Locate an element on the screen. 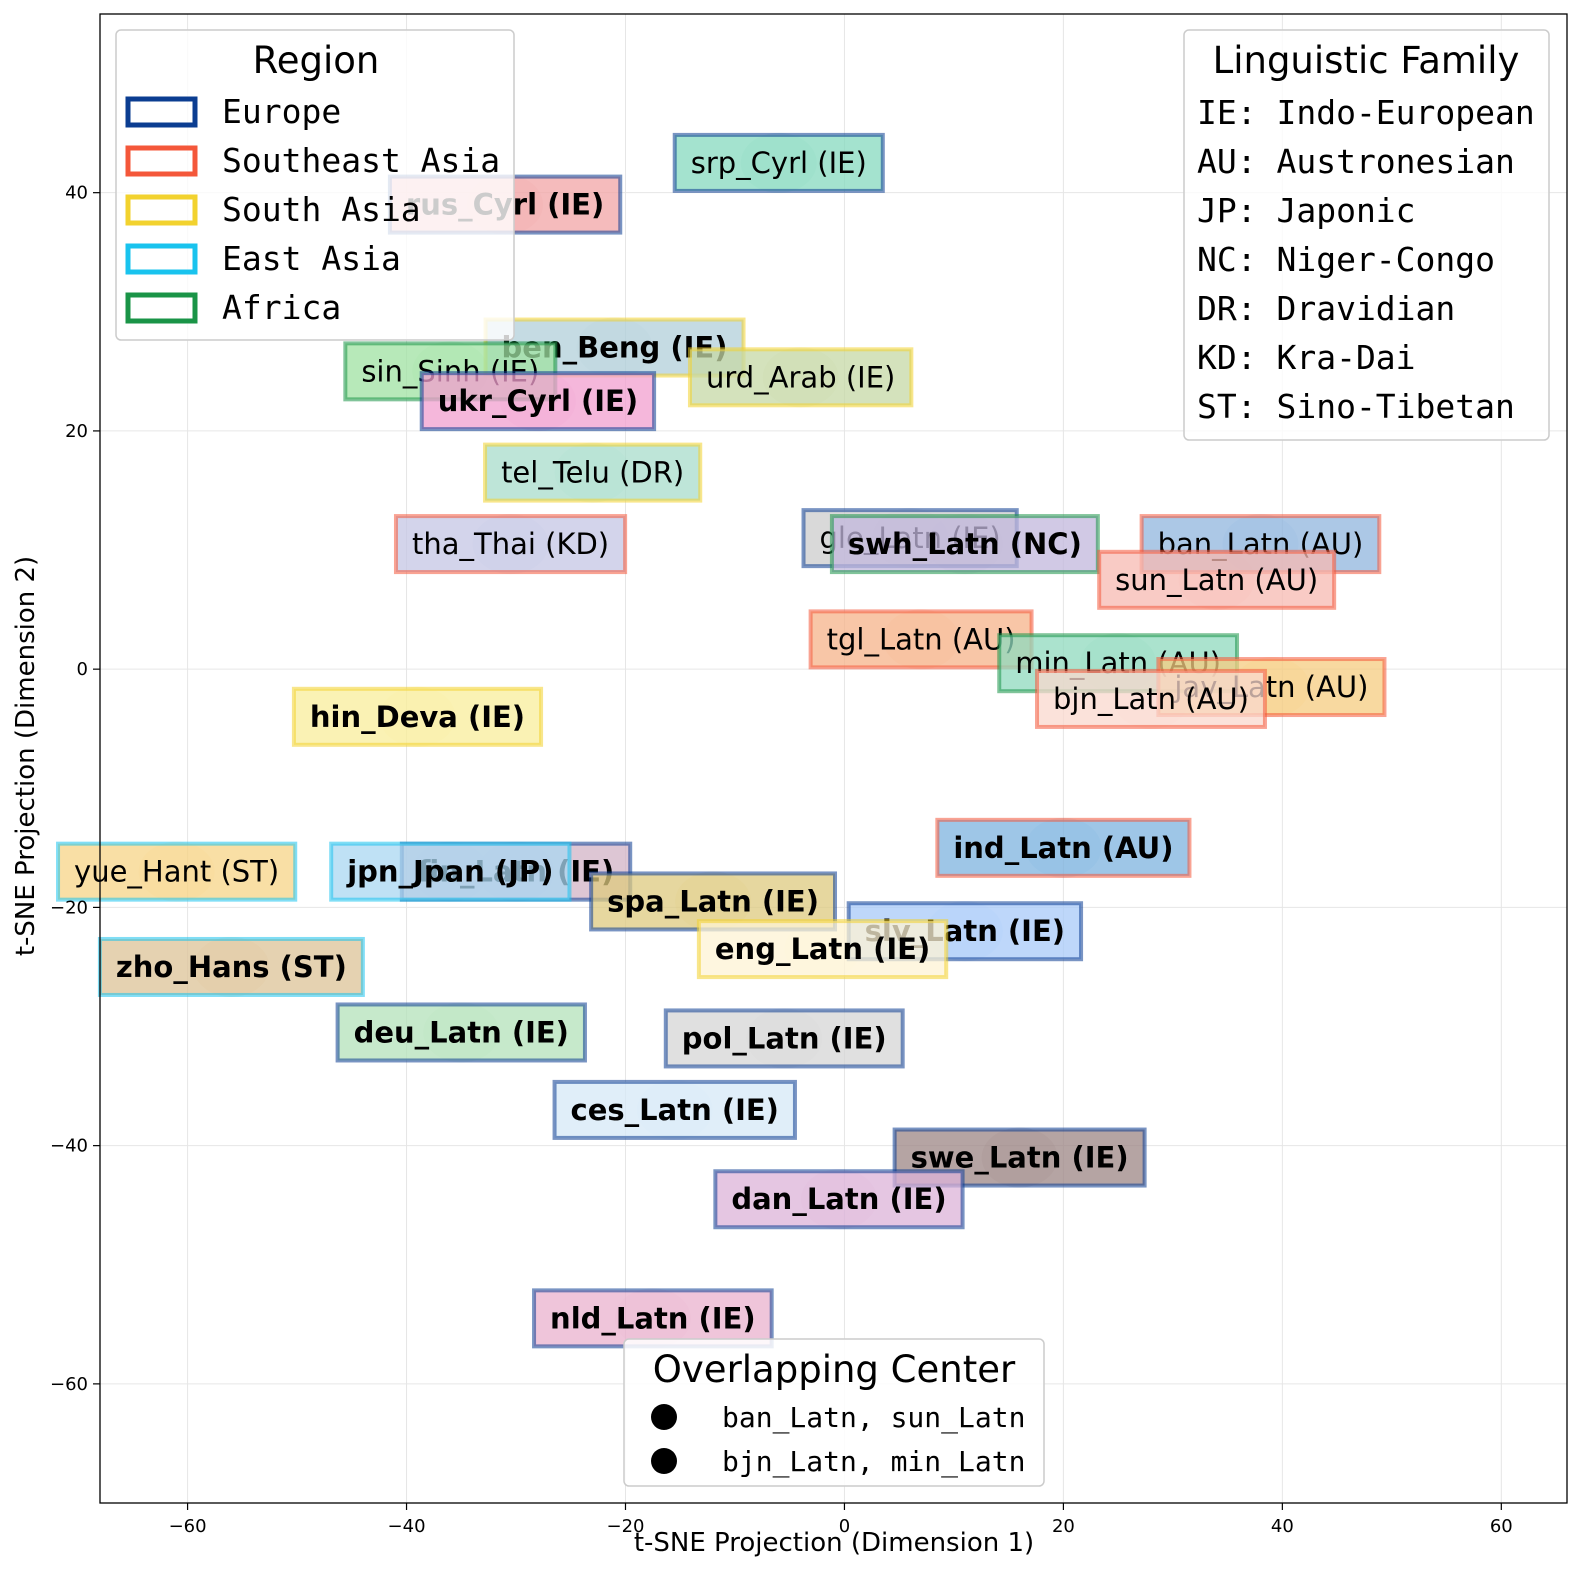 The width and height of the screenshot is (1577, 1578). language-label: ind_Latn (AU) is located at coordinates (1063, 847).